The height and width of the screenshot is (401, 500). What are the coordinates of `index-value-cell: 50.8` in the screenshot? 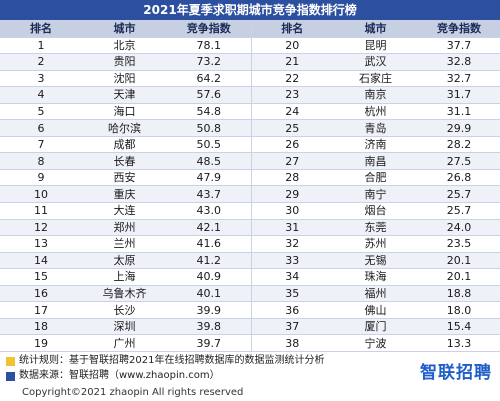 It's located at (209, 128).